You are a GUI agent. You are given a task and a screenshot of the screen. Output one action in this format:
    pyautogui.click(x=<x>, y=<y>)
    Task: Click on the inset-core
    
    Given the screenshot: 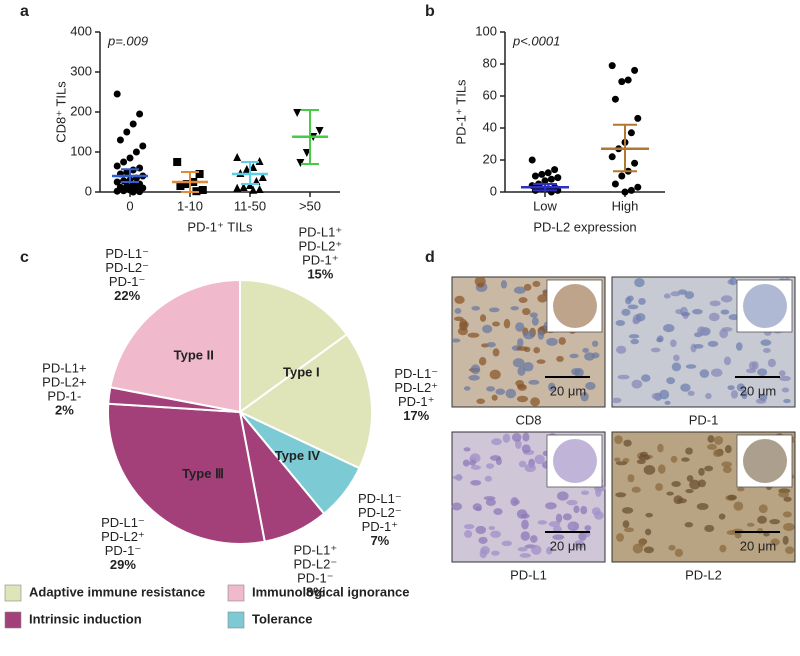 What is the action you would take?
    pyautogui.click(x=575, y=461)
    